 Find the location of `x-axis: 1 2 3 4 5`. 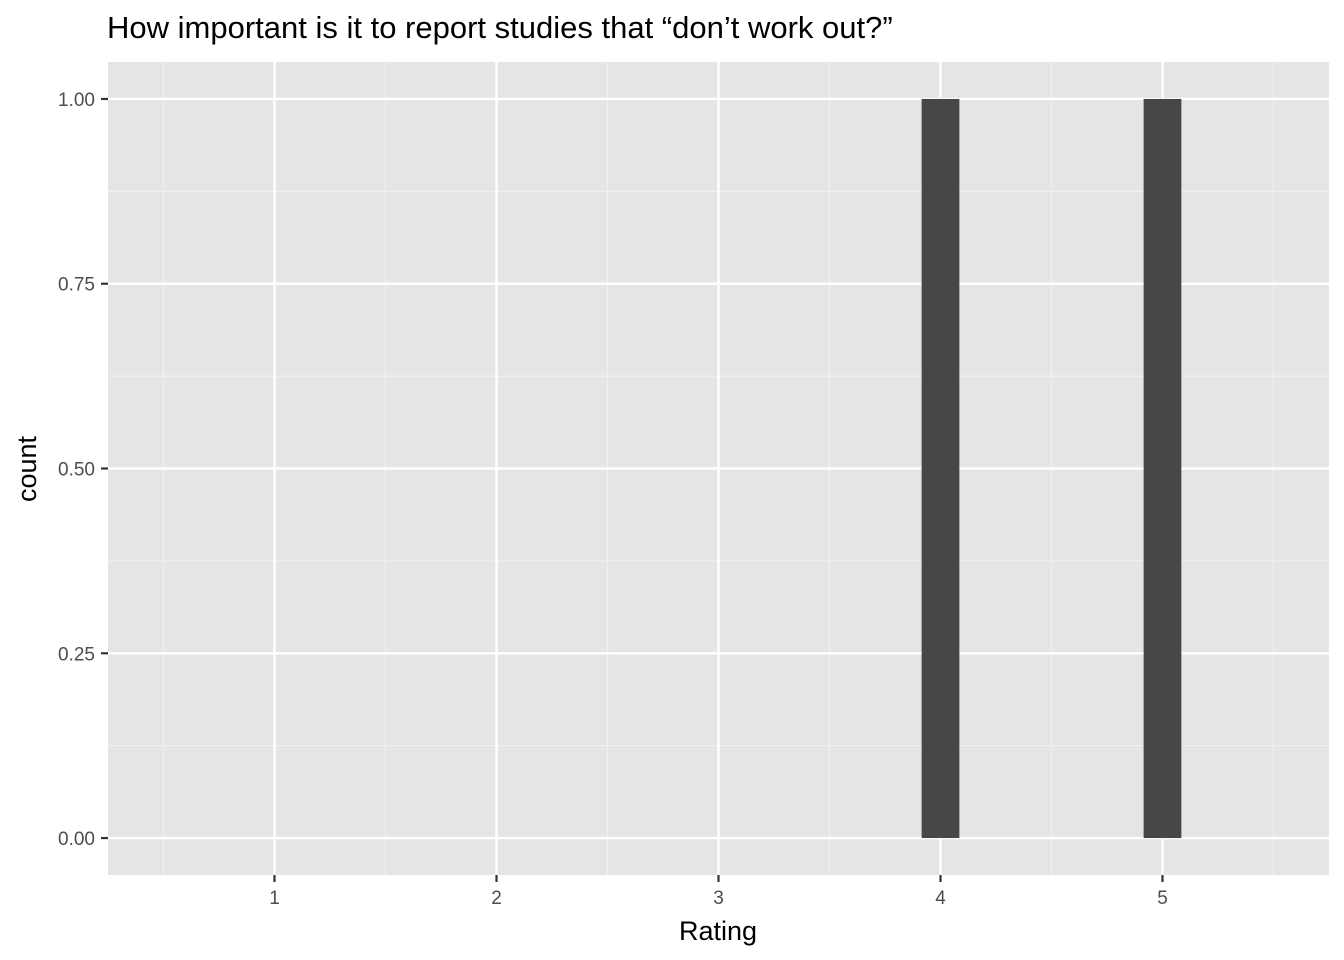

x-axis: 1 2 3 4 5 is located at coordinates (718, 892).